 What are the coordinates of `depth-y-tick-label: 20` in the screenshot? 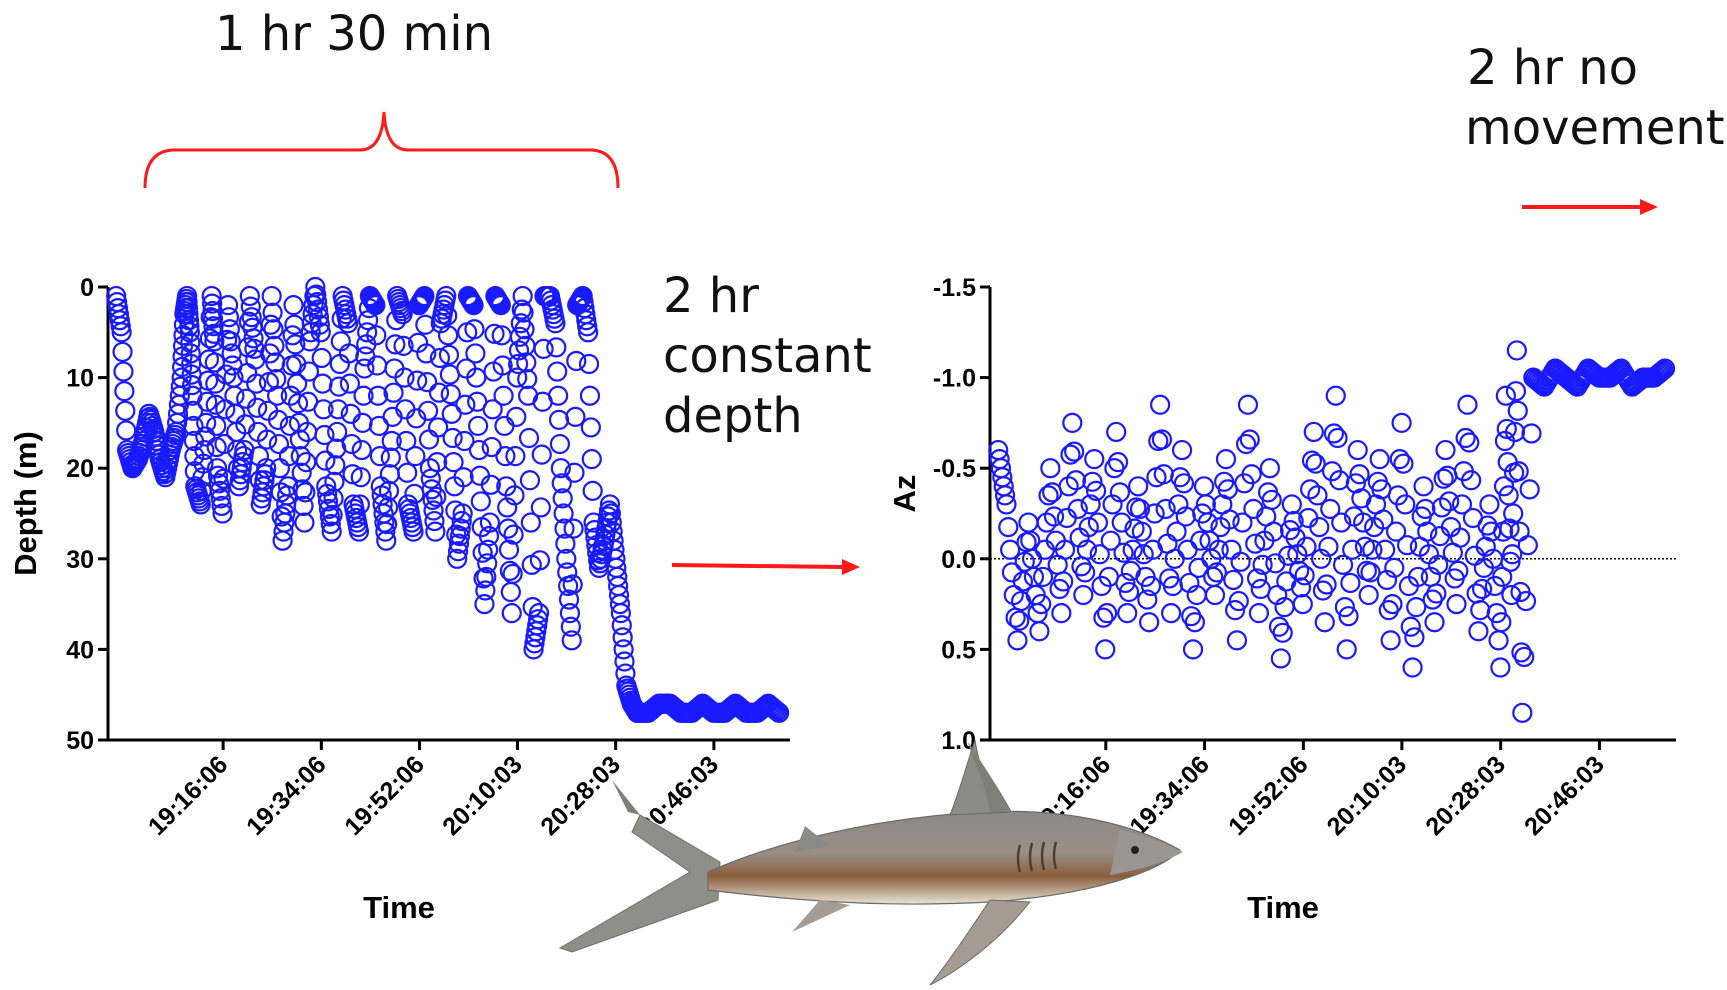 It's located at (80, 469).